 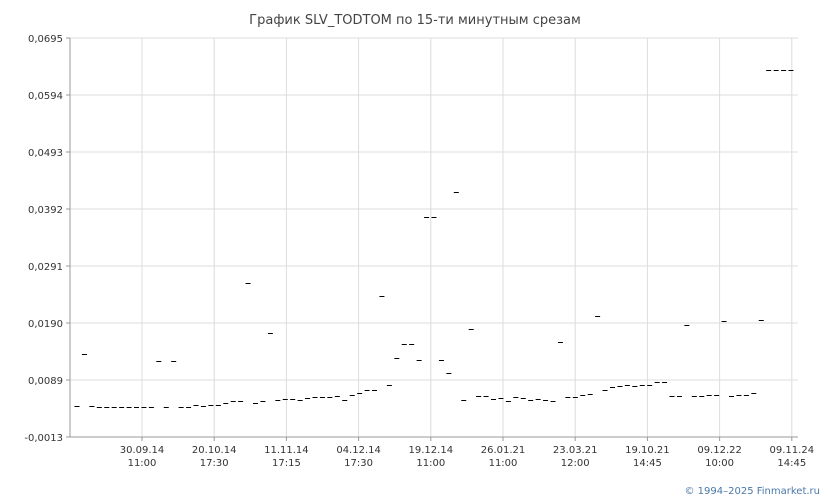 I want to click on copyright-text: © 1994–2025 Finmarket.ru, so click(x=752, y=491).